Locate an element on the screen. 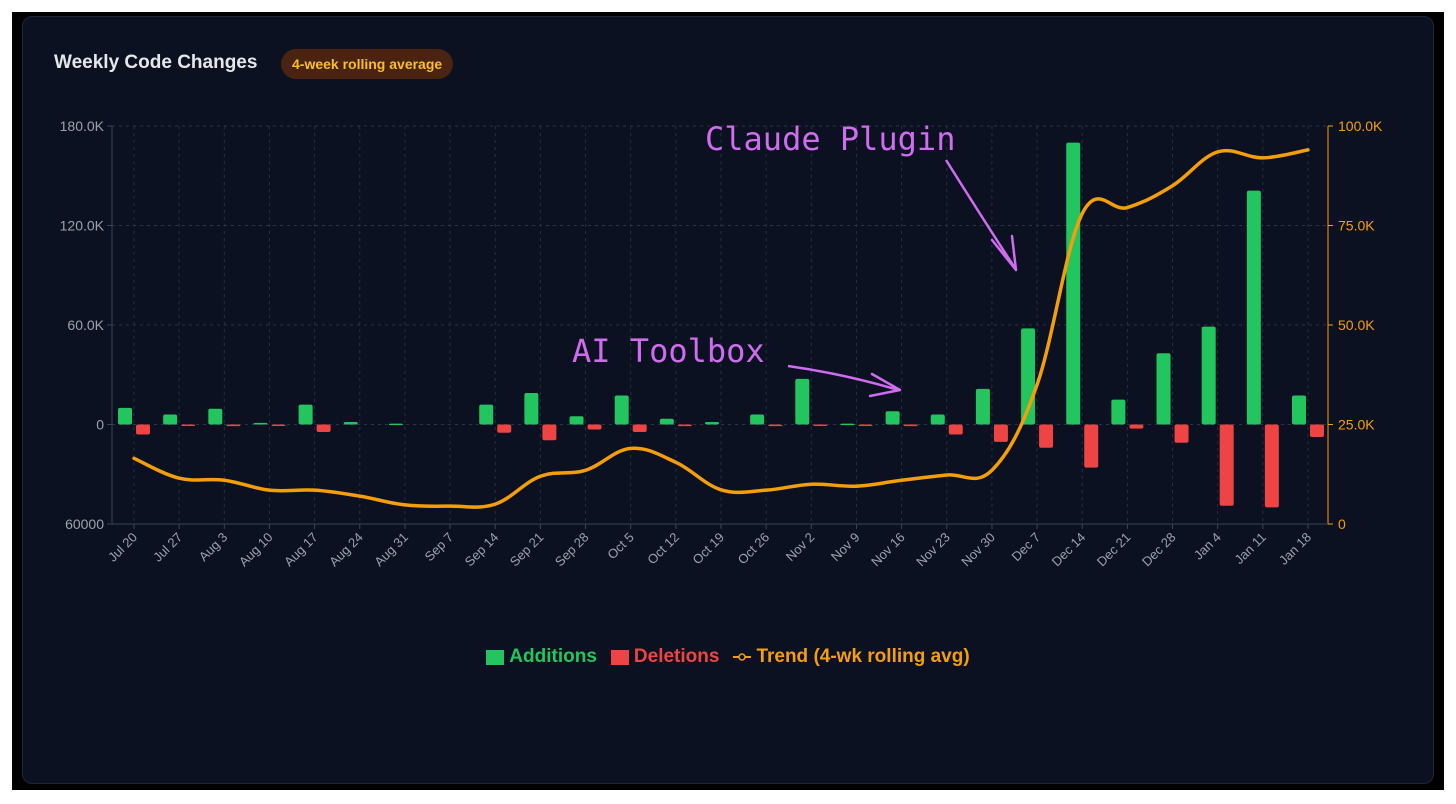  legend-additions: Additions is located at coordinates (541, 657).